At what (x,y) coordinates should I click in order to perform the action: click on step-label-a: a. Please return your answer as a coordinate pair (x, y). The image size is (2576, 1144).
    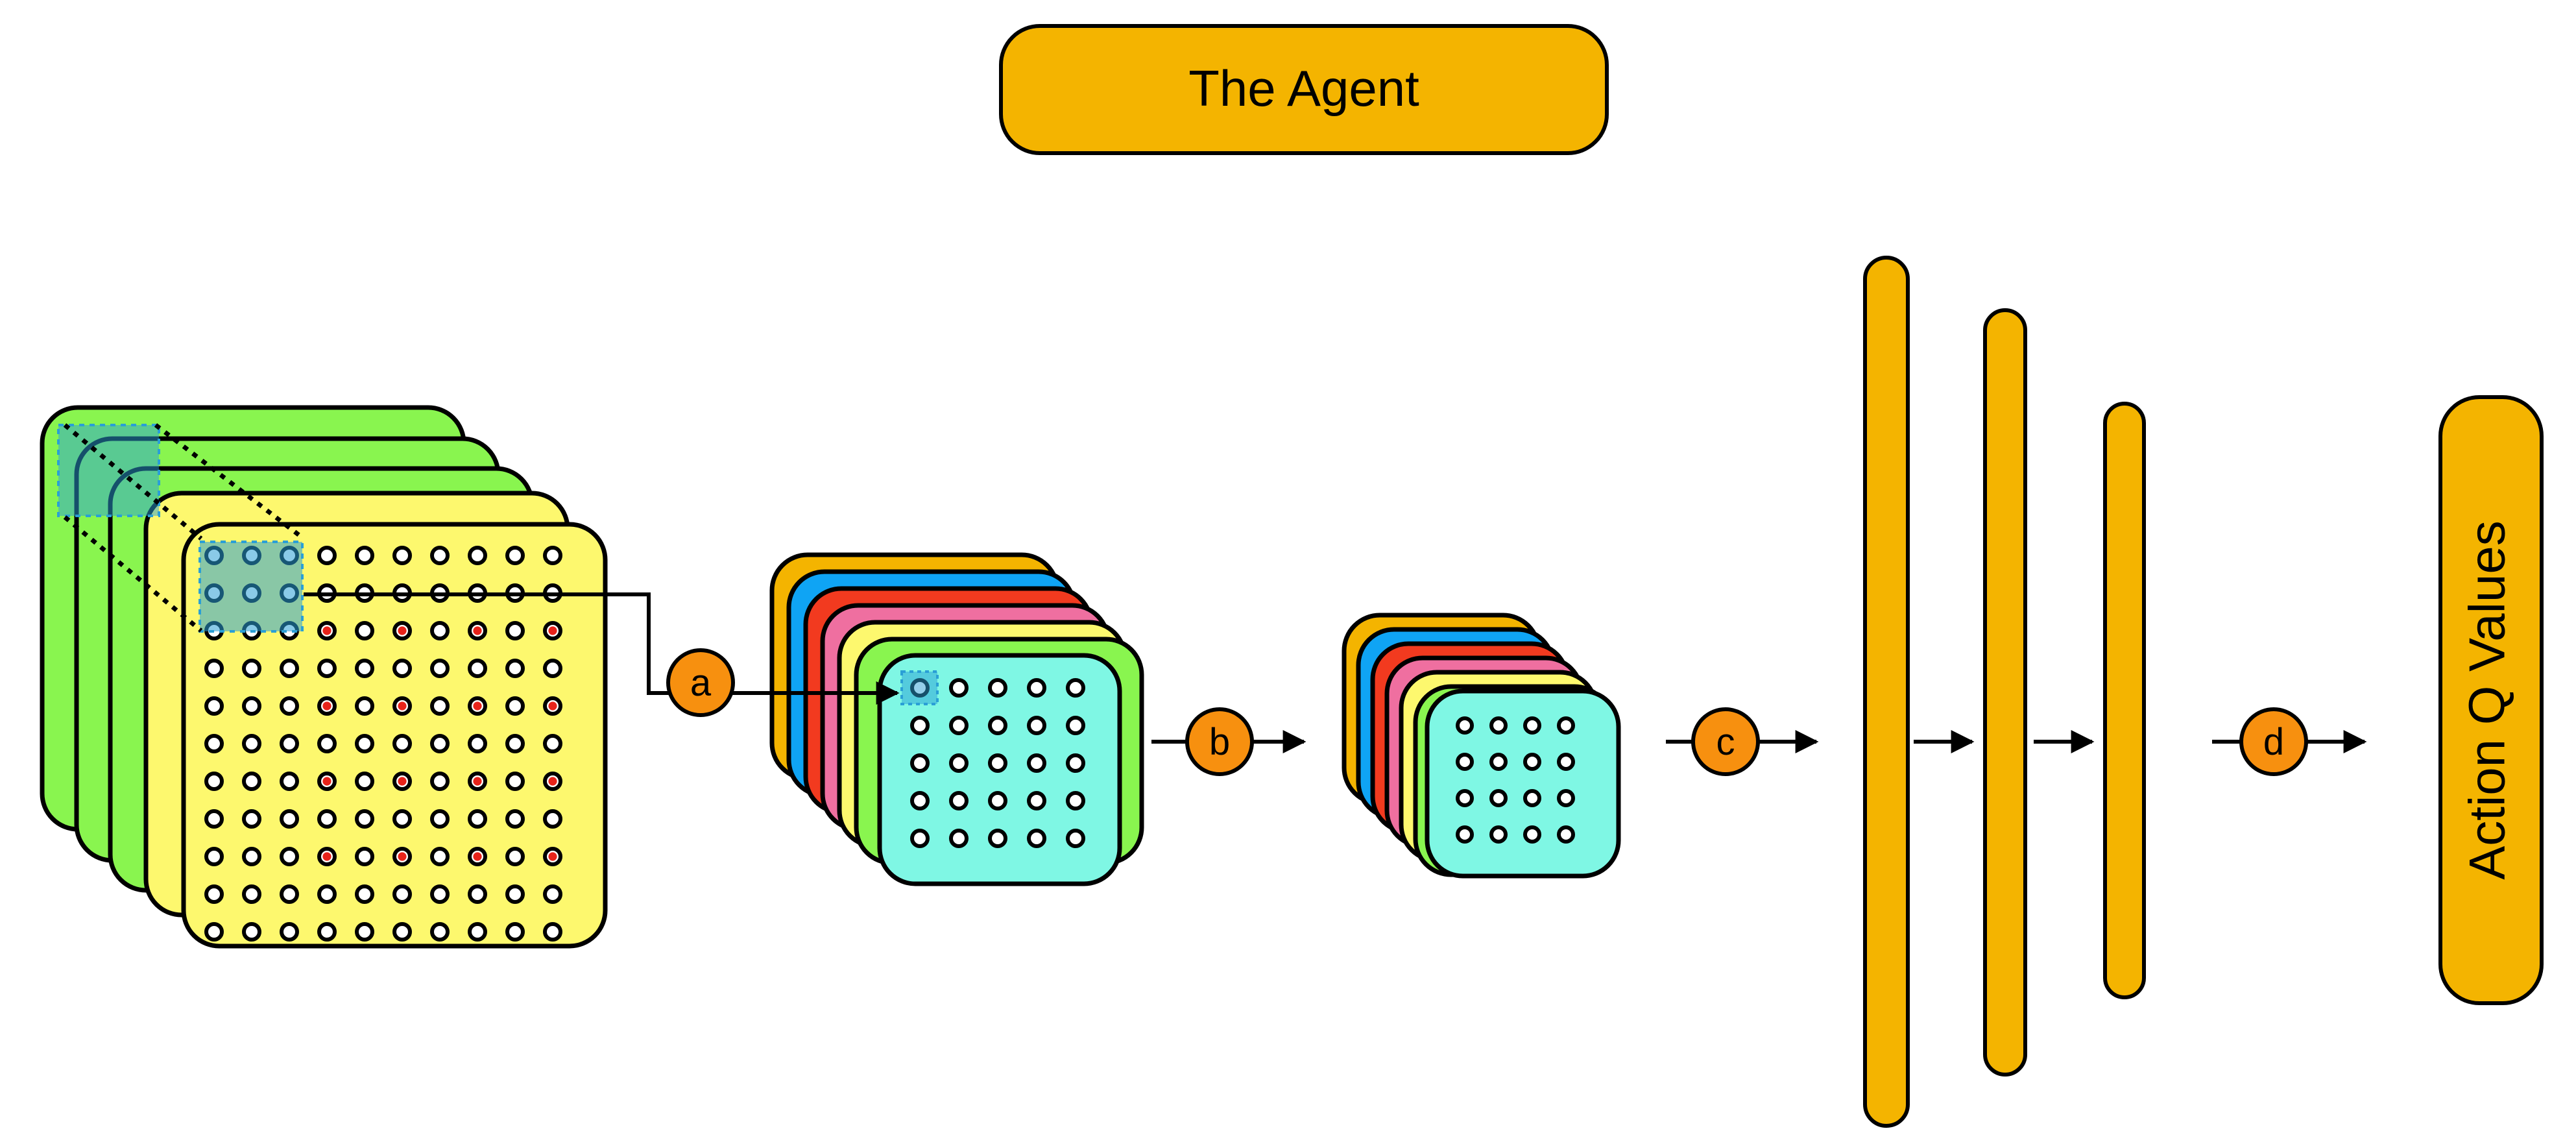
    Looking at the image, I should click on (701, 683).